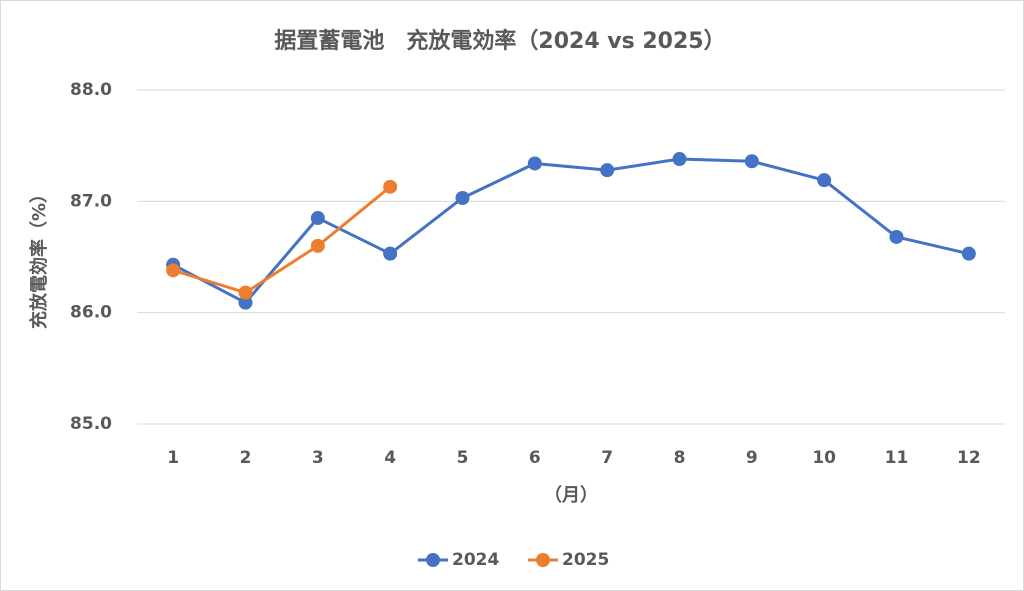  What do you see at coordinates (824, 458) in the screenshot?
I see `x-tick-label: 10` at bounding box center [824, 458].